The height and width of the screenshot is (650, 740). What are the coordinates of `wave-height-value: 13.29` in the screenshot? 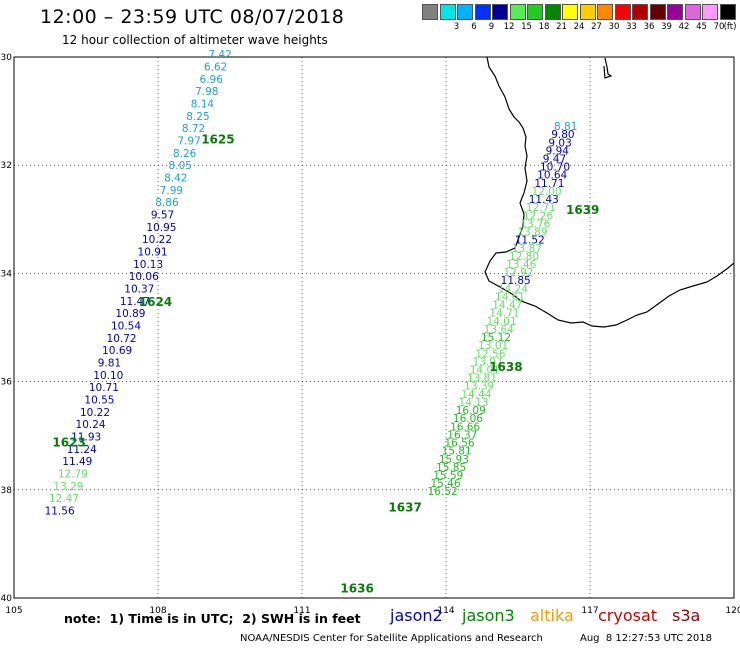 It's located at (68, 487).